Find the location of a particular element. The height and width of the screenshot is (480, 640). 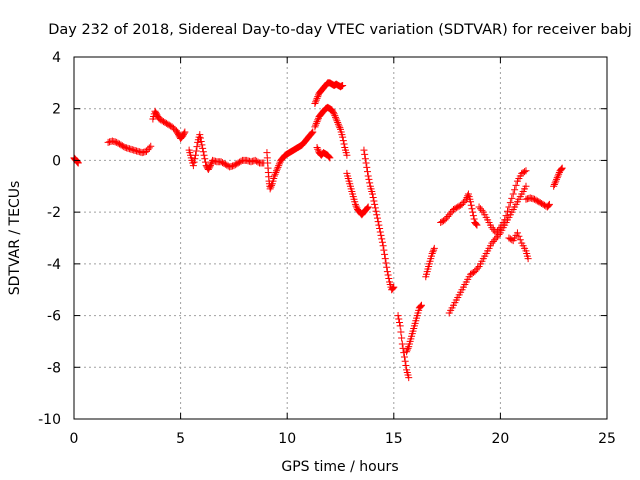

y-tick-label: 4 is located at coordinates (56, 58).